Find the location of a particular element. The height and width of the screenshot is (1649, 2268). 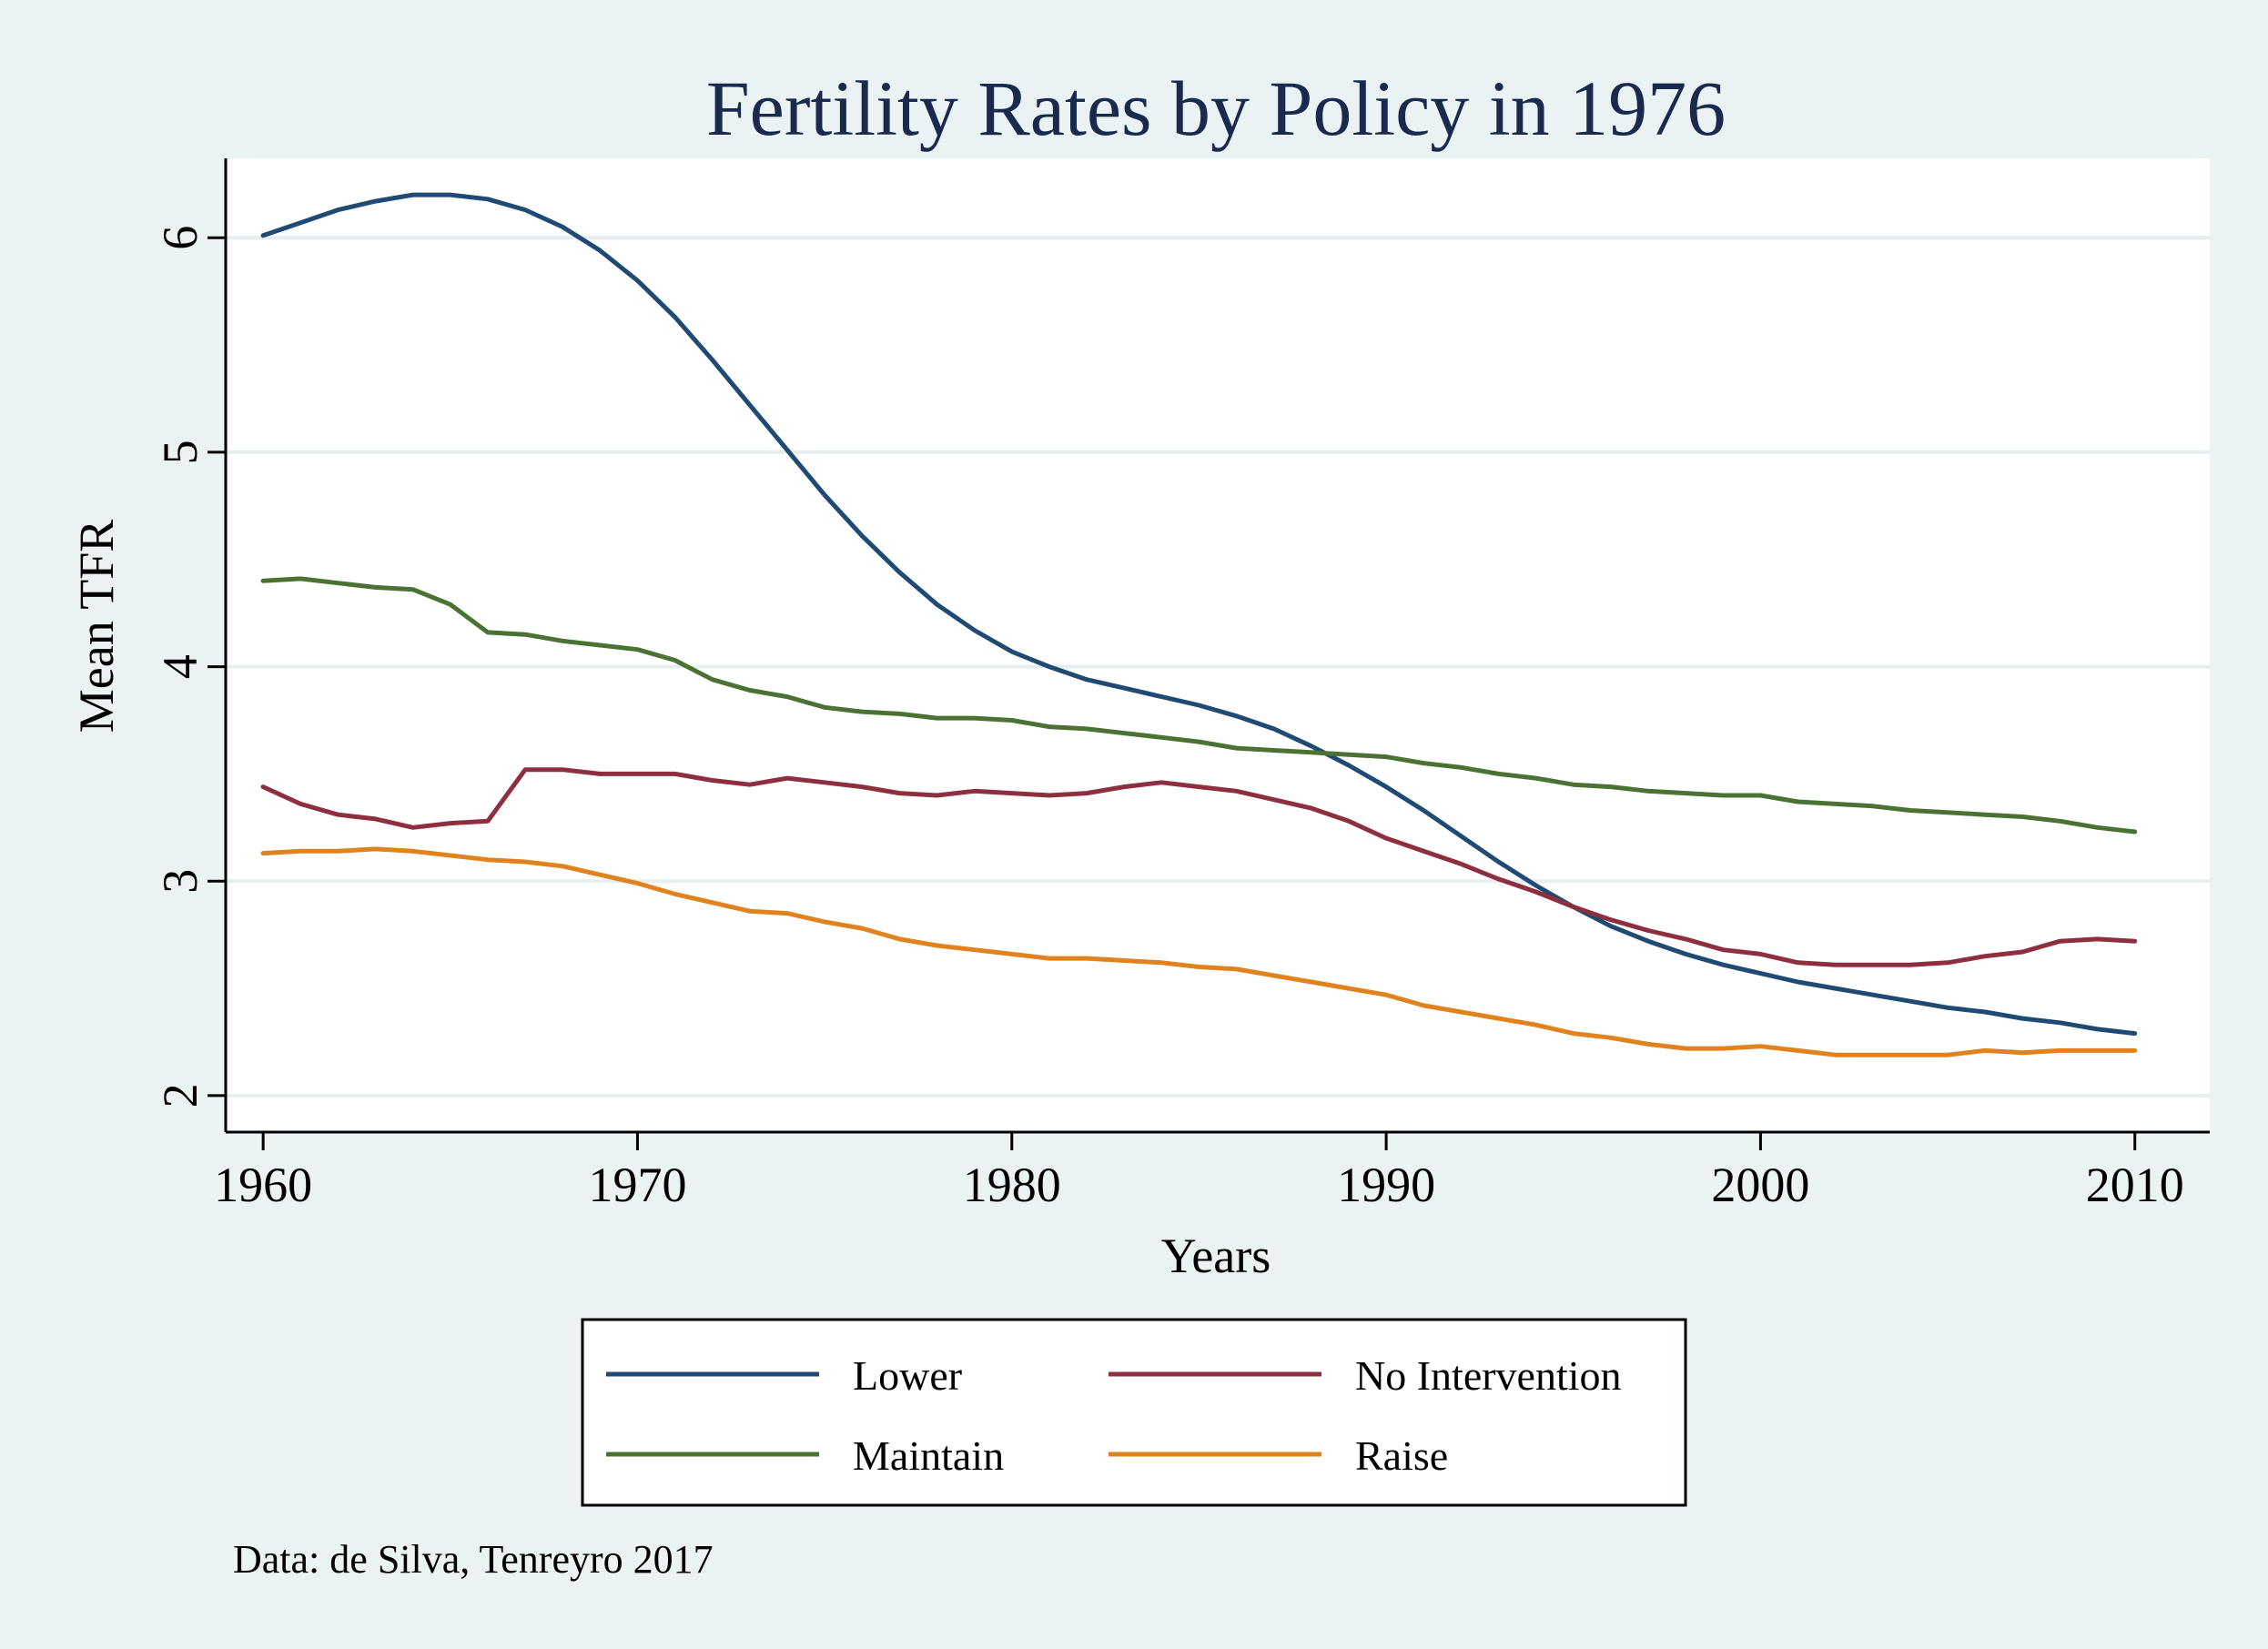

series-line-maintain is located at coordinates (1199, 706).